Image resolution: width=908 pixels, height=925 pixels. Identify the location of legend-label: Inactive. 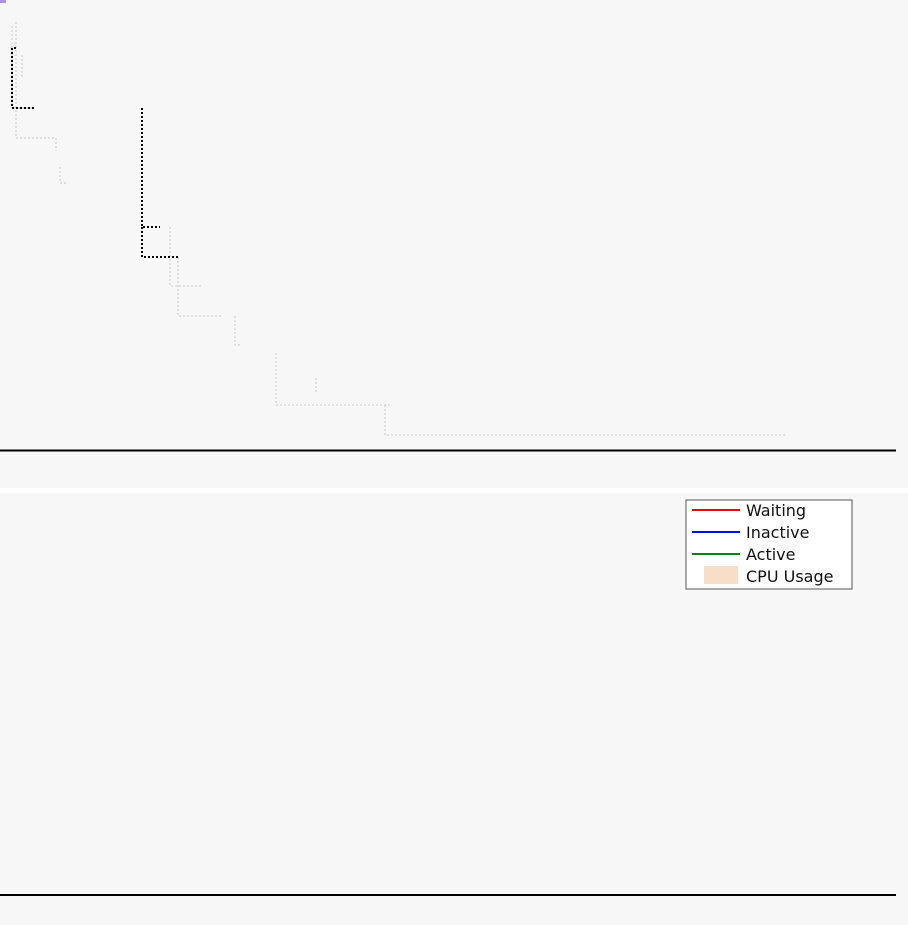
(778, 532).